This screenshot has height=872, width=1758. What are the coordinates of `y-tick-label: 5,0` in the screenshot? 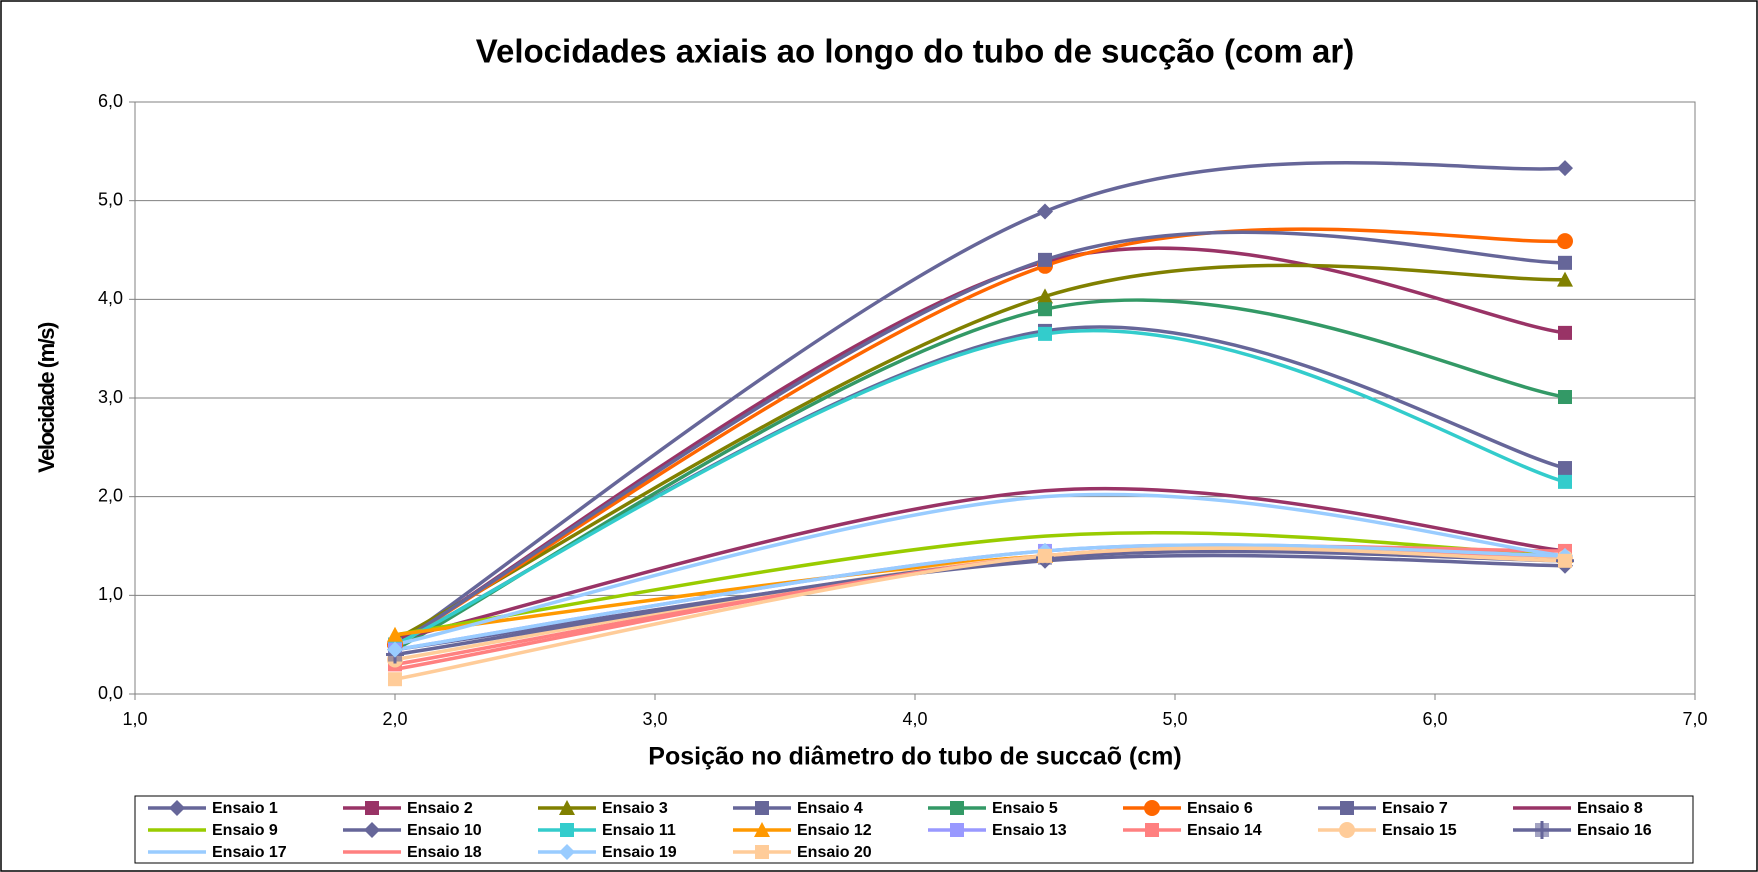 It's located at (110, 199).